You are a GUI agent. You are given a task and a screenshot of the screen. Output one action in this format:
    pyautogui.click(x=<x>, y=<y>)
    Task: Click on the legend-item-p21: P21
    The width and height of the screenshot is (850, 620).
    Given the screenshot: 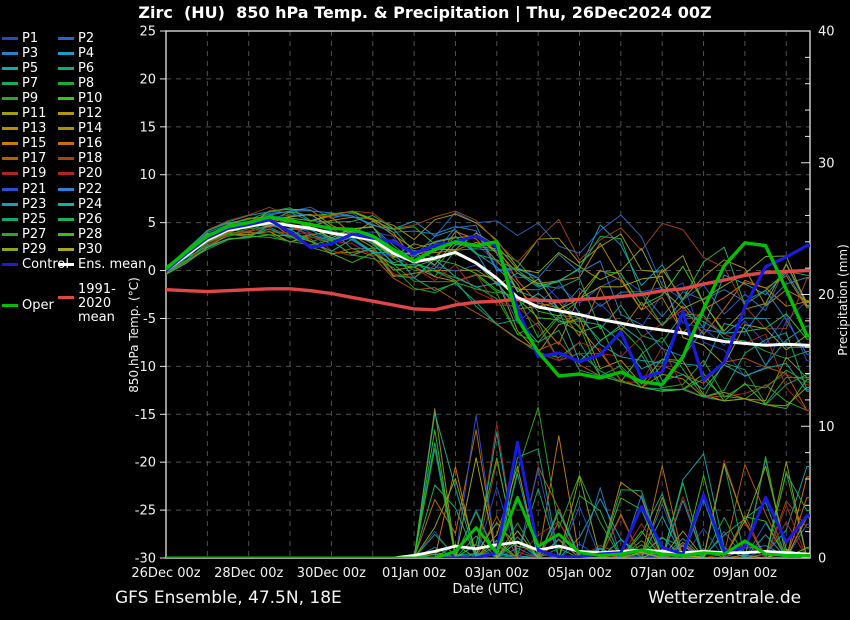 What is the action you would take?
    pyautogui.click(x=24, y=189)
    